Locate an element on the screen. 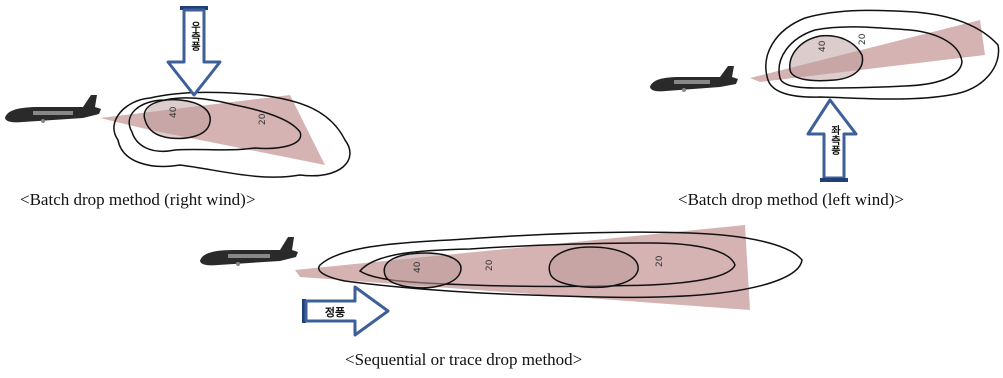  right-wind-label: 우측풍 is located at coordinates (195, 36).